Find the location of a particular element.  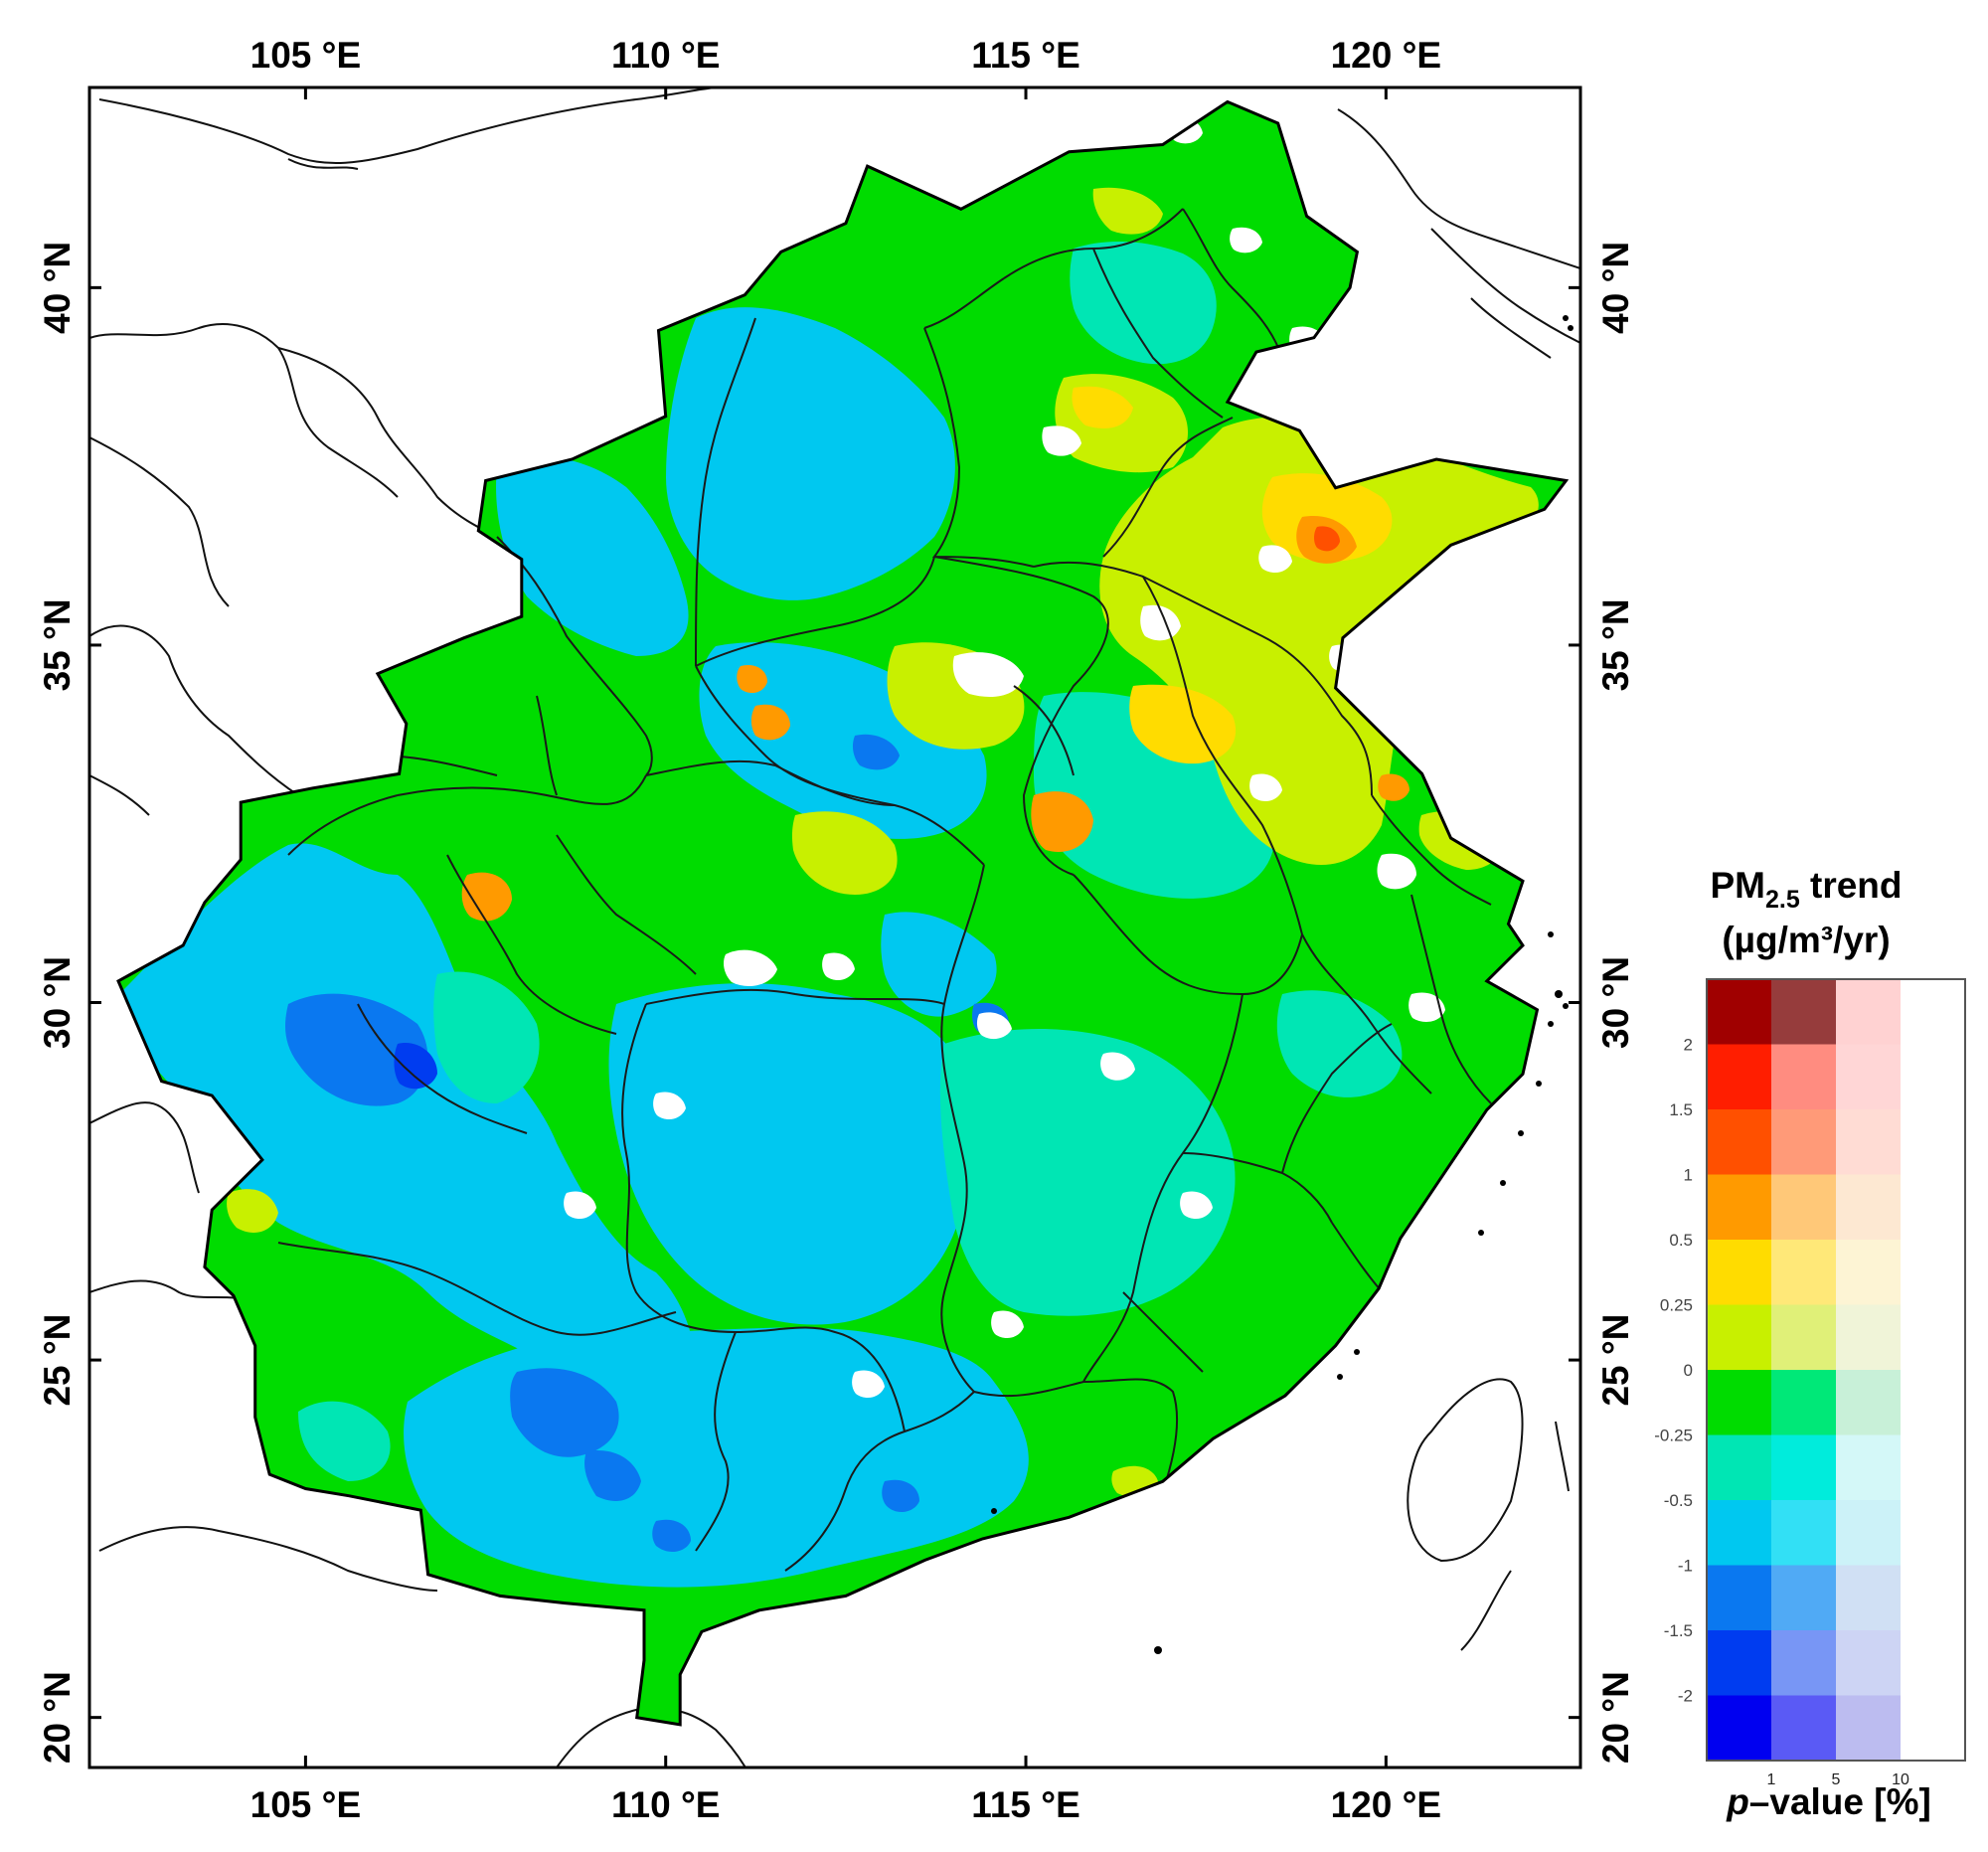

legend-trend-tick: -0.5 is located at coordinates (1678, 1500).